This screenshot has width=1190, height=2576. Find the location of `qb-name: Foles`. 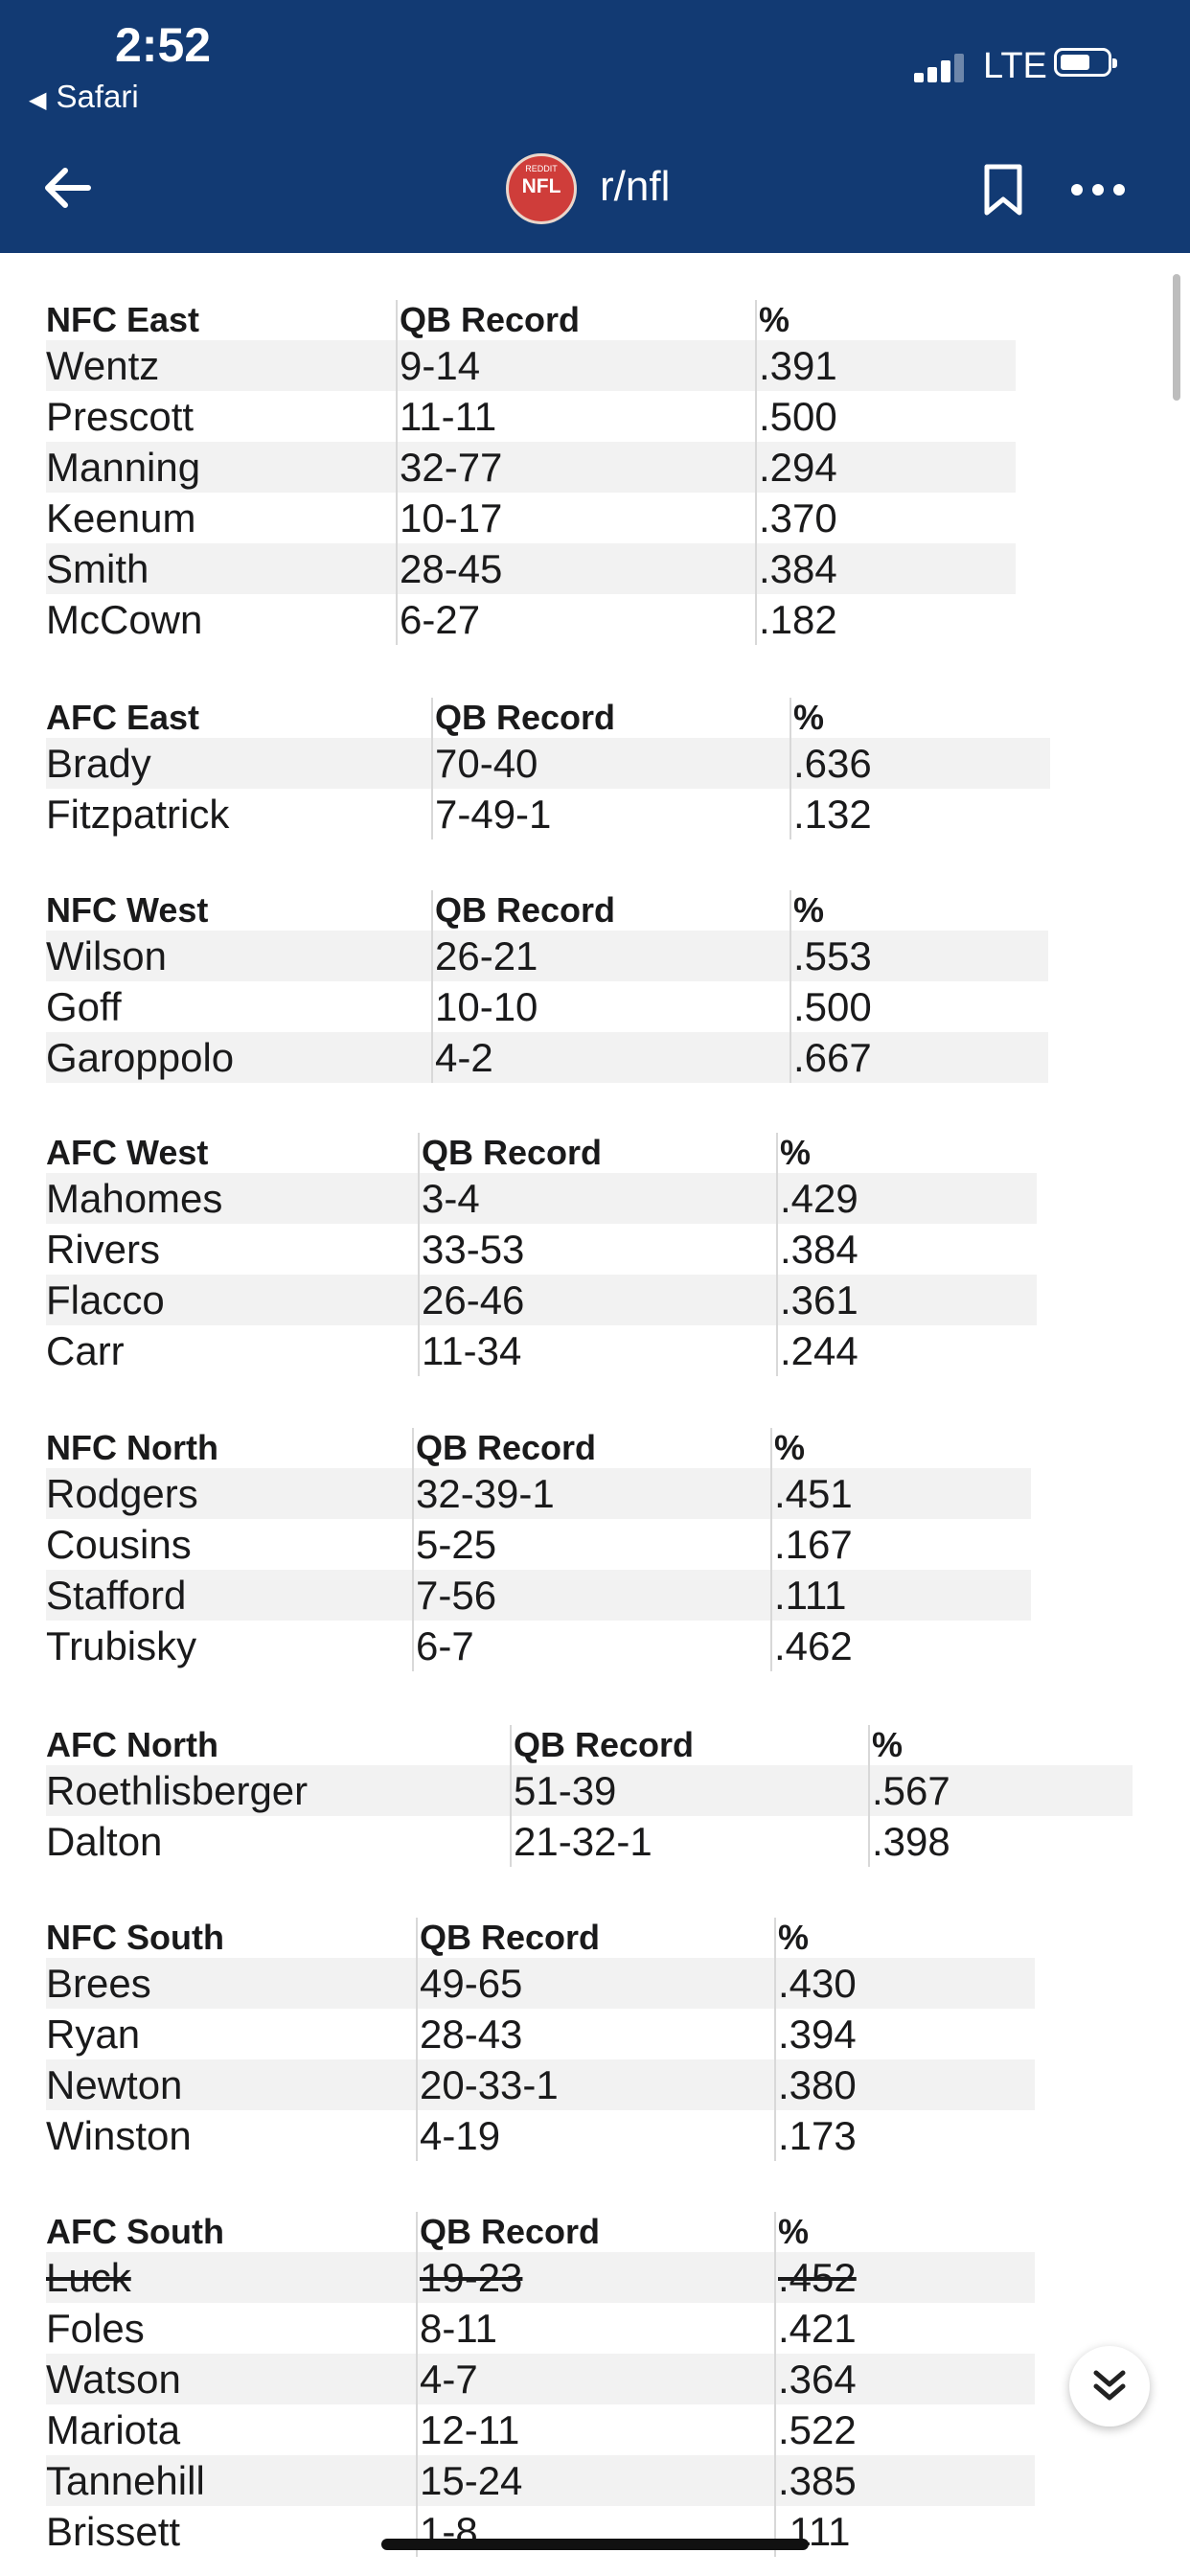

qb-name: Foles is located at coordinates (95, 2328).